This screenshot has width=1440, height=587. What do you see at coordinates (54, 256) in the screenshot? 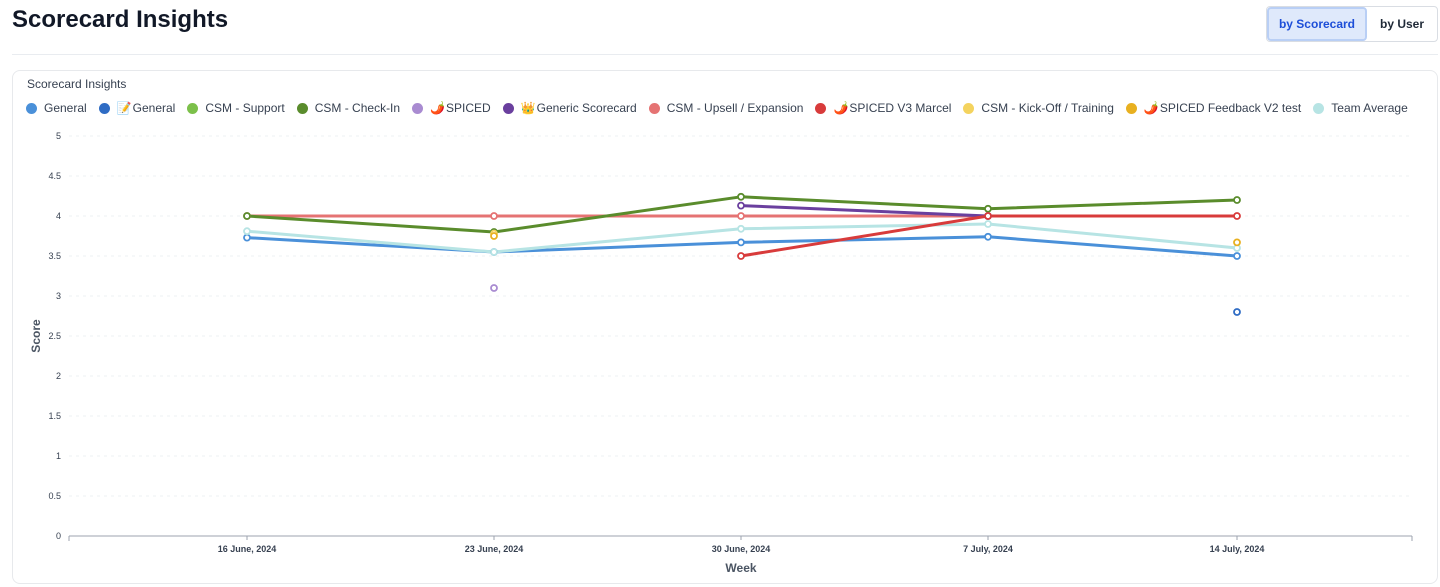
I see `y-tick-label: 3.5` at bounding box center [54, 256].